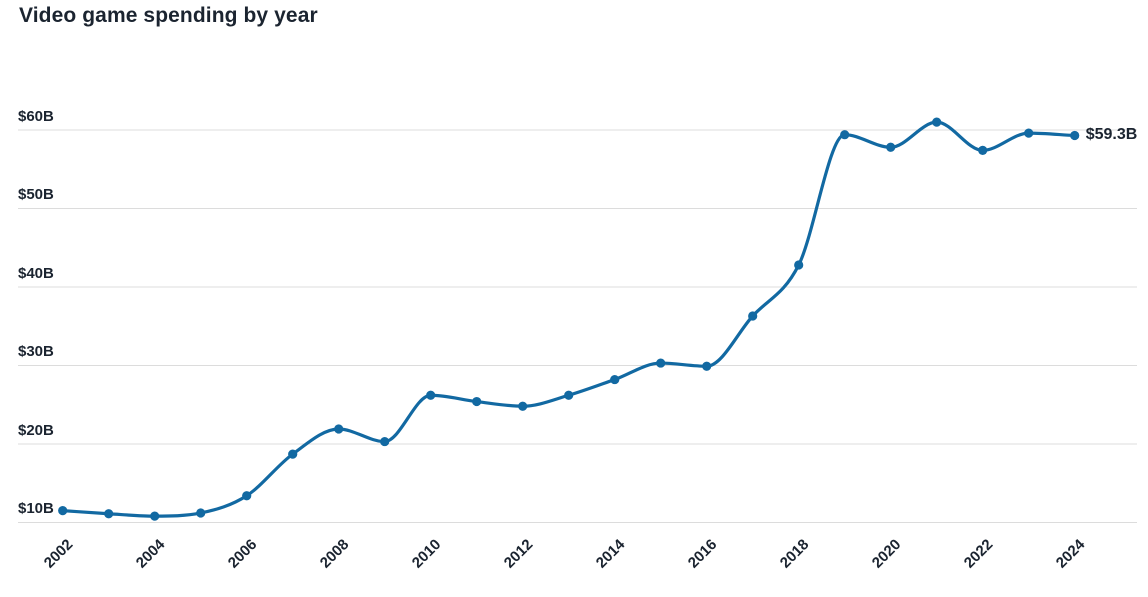 The image size is (1148, 597). I want to click on y-axis-label: $50B, so click(36, 195).